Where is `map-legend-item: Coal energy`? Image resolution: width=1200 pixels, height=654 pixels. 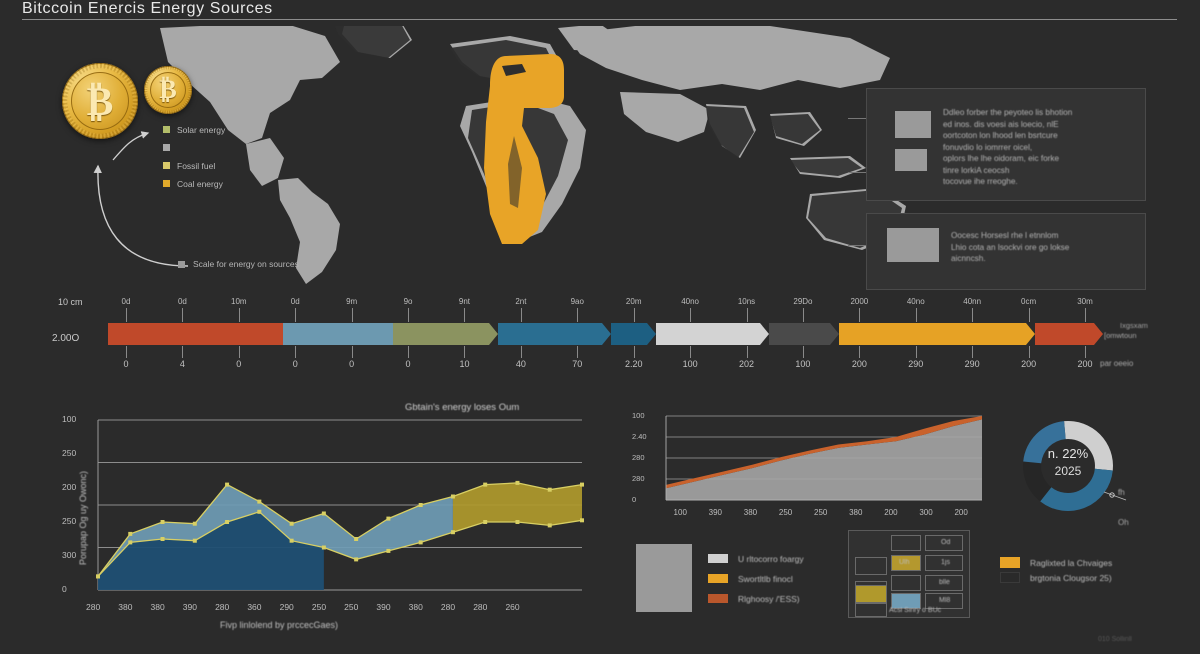
map-legend-item: Coal energy is located at coordinates (194, 183).